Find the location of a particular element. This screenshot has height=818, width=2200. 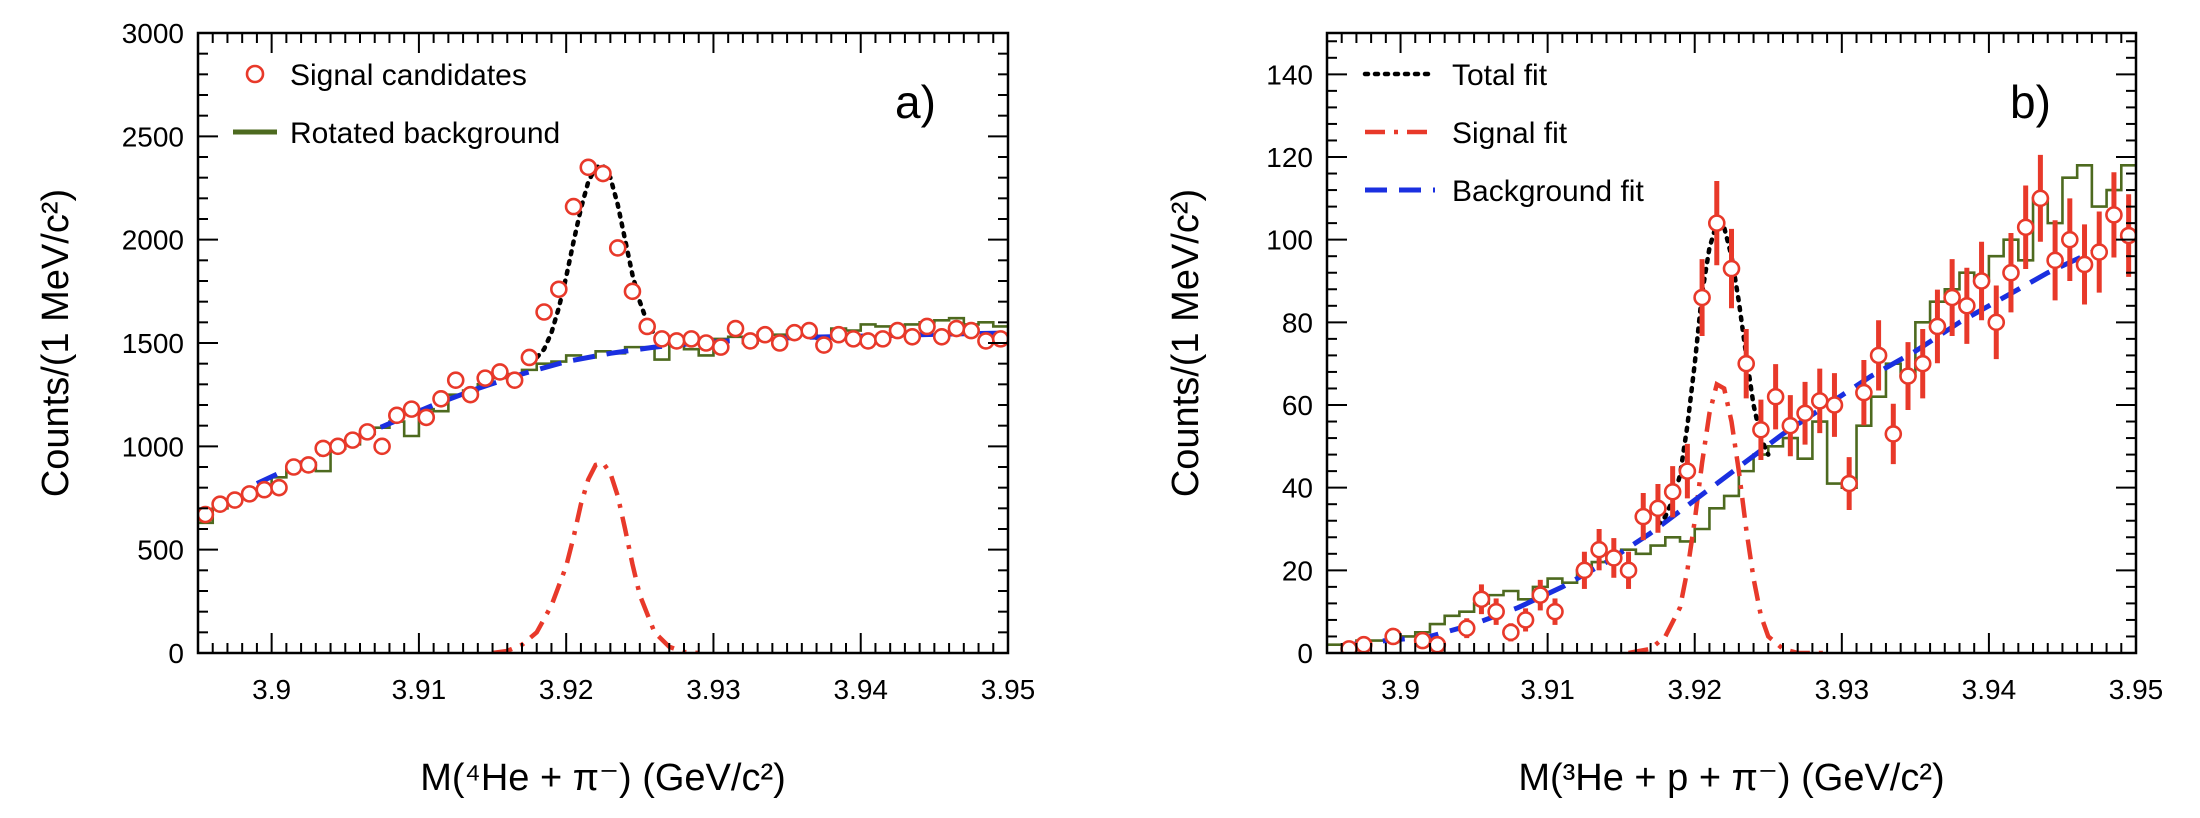

legend-label: Total fit is located at coordinates (1500, 75).